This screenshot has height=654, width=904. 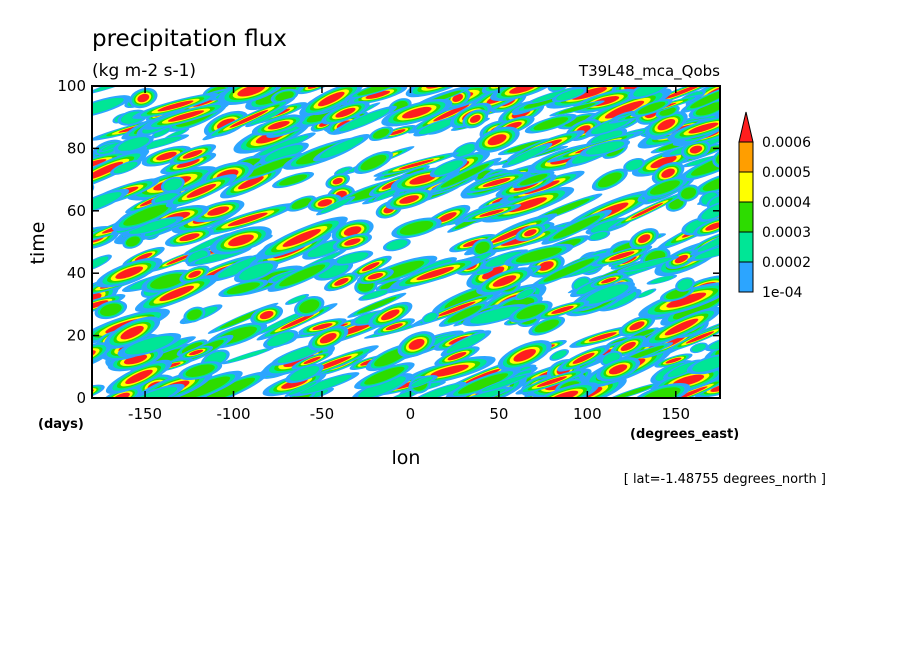 What do you see at coordinates (76, 336) in the screenshot?
I see `y-tick-label: 20` at bounding box center [76, 336].